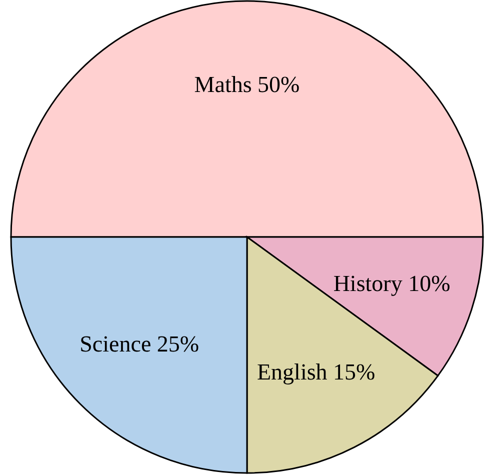 This screenshot has width=494, height=475. What do you see at coordinates (247, 84) in the screenshot?
I see `slice-label: Maths 50%` at bounding box center [247, 84].